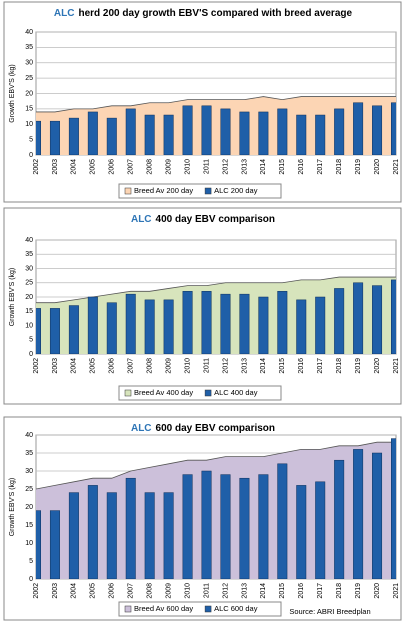 This screenshot has width=405, height=626. Describe the element at coordinates (163, 190) in the screenshot. I see `legend-label: Breed Av 200 day` at that location.